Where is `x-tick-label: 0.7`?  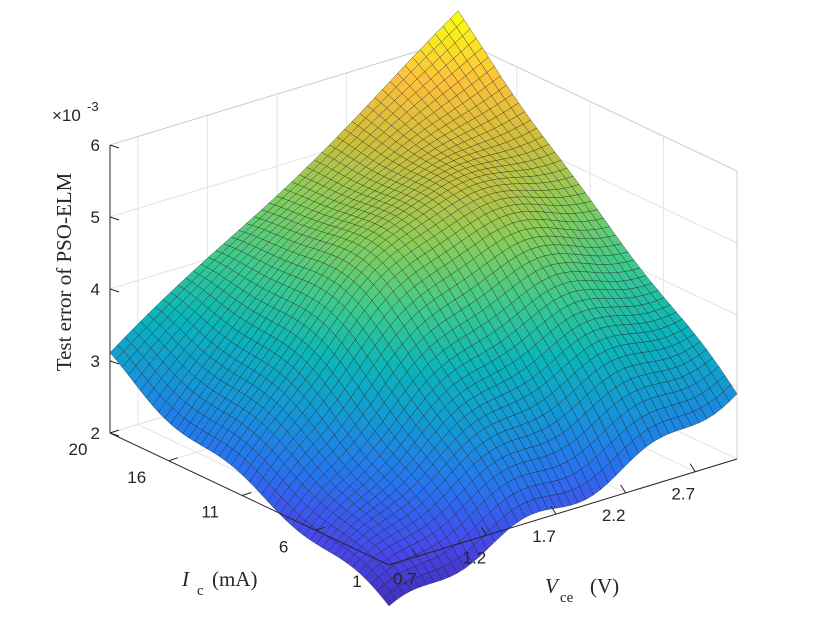
x-tick-label: 0.7 is located at coordinates (405, 579).